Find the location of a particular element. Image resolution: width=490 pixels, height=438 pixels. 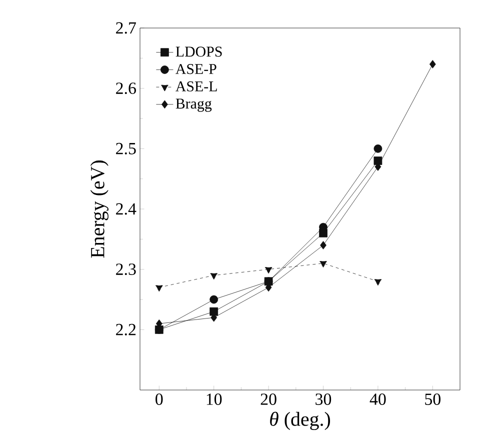

legend-label: LDOPS is located at coordinates (199, 51).